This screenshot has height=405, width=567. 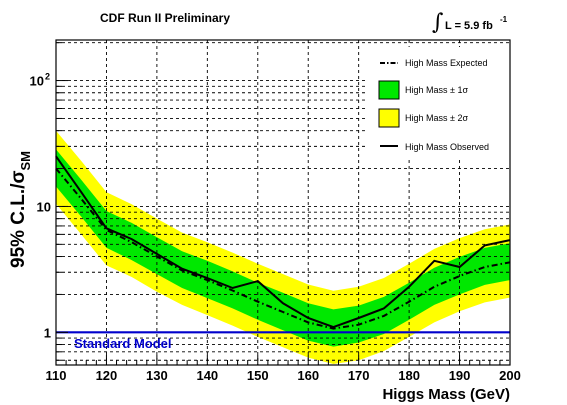 I want to click on lumi-integral-sign: ∫, so click(x=438, y=22).